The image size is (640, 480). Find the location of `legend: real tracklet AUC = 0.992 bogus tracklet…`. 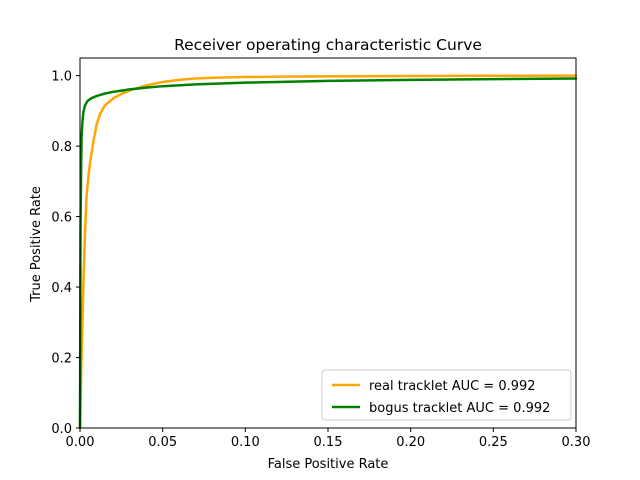

legend: real tracklet AUC = 0.992 bogus tracklet… is located at coordinates (446, 395).